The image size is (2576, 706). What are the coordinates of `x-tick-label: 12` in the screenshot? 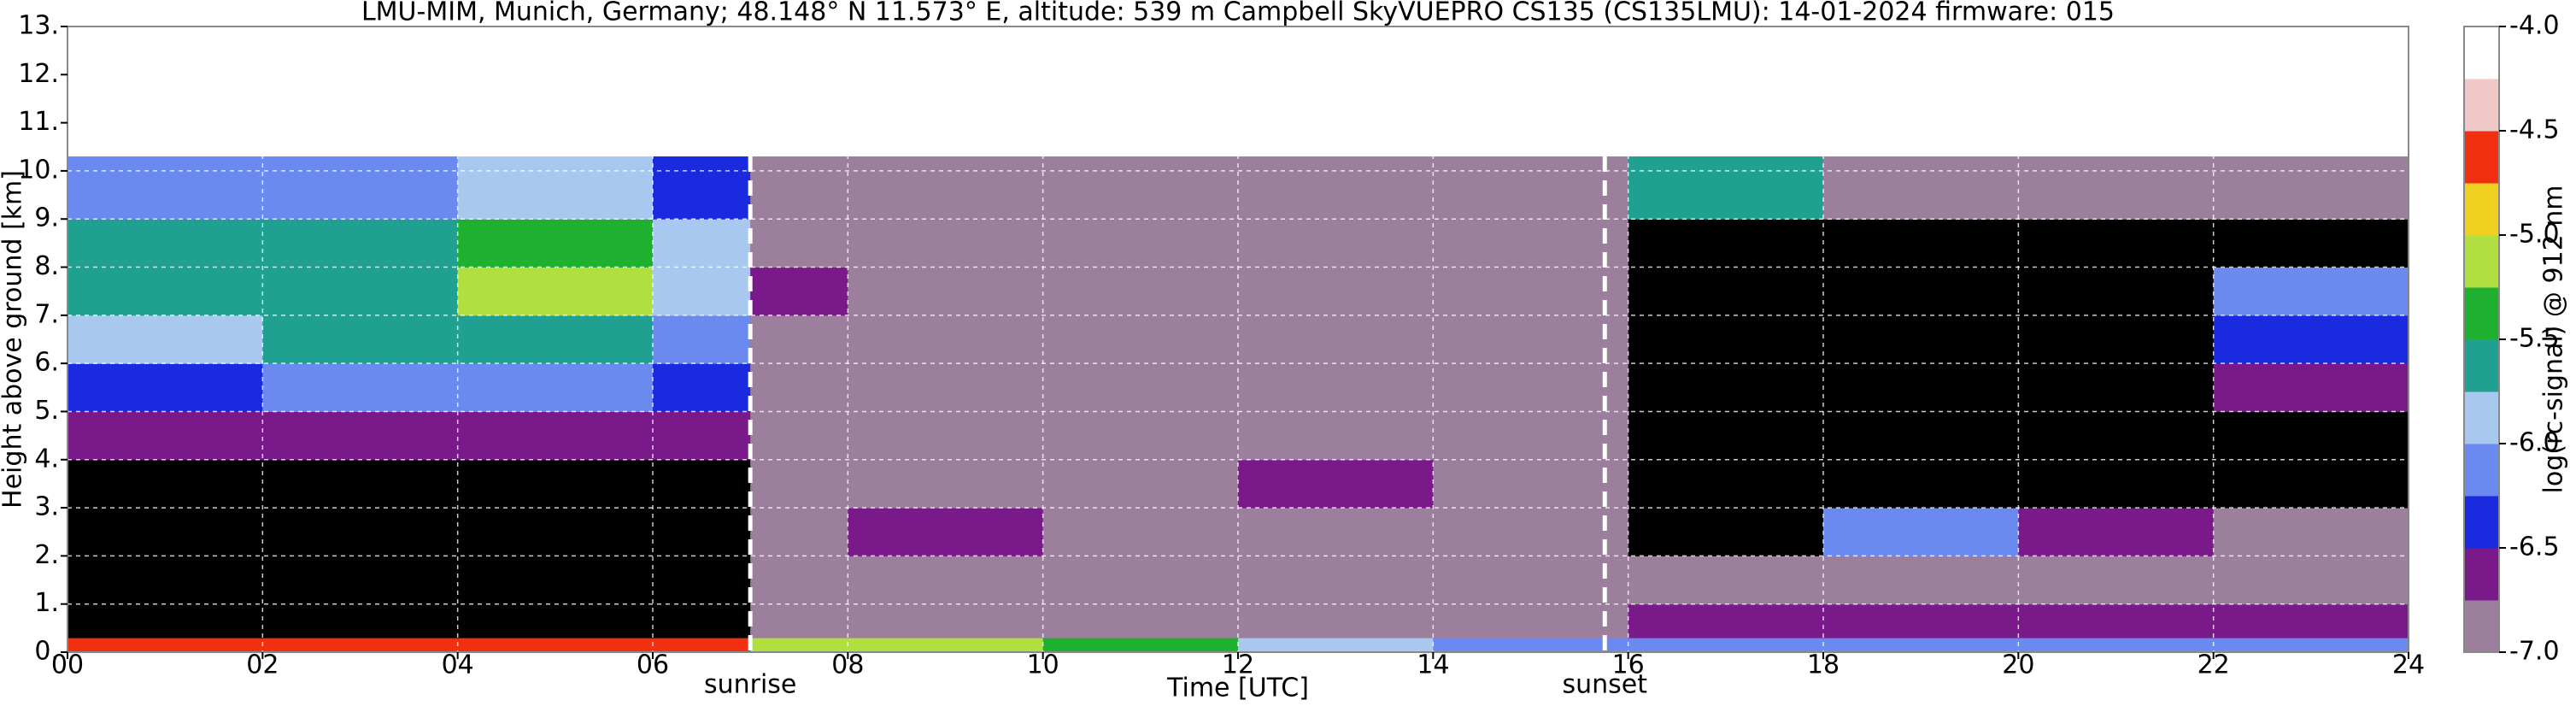 It's located at (1238, 665).